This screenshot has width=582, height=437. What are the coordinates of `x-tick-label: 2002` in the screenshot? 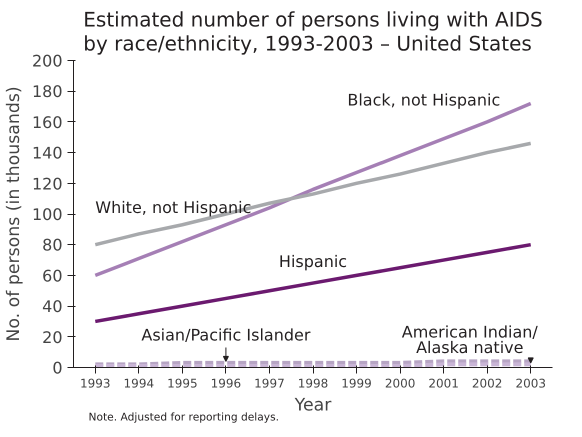 It's located at (487, 383).